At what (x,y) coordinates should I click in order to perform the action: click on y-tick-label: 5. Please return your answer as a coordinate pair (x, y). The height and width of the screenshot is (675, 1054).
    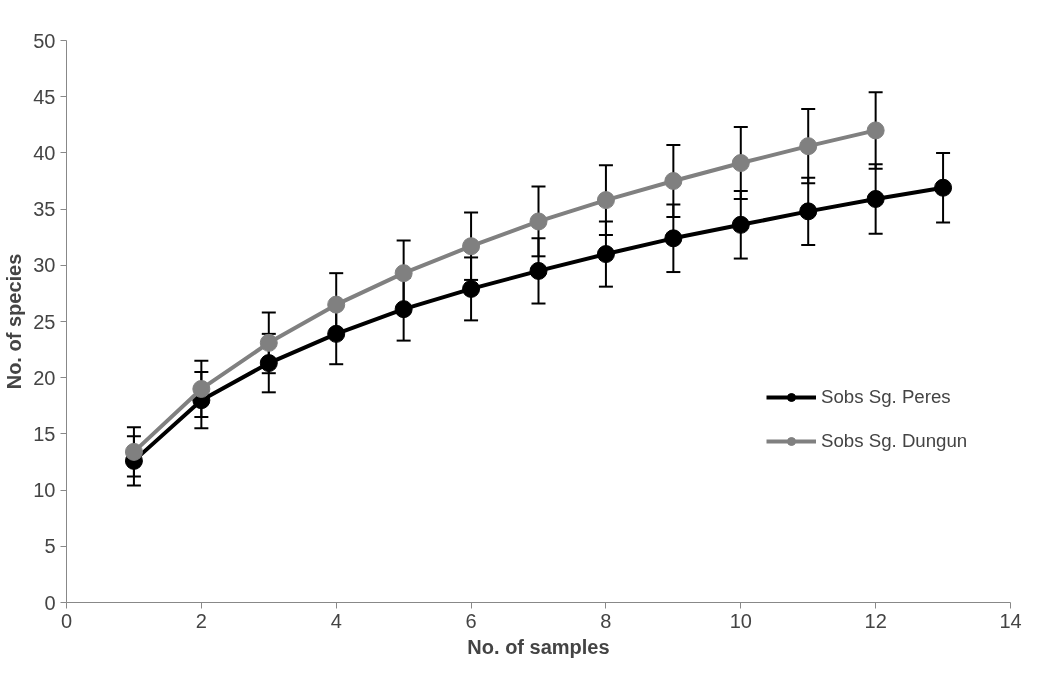
    Looking at the image, I should click on (50, 546).